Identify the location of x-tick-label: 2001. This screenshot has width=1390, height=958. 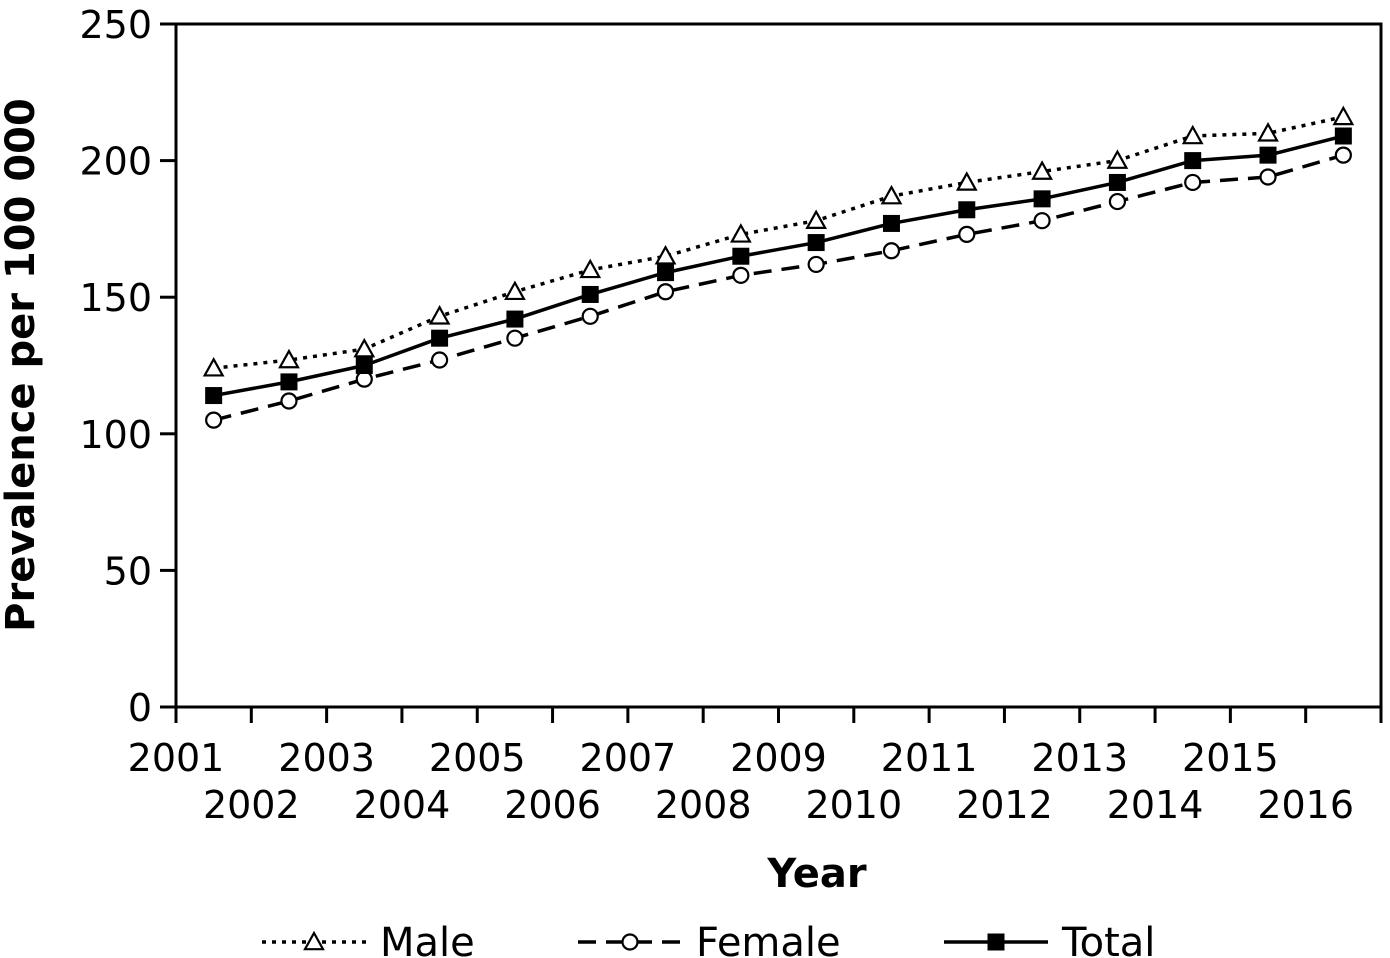
(176, 758).